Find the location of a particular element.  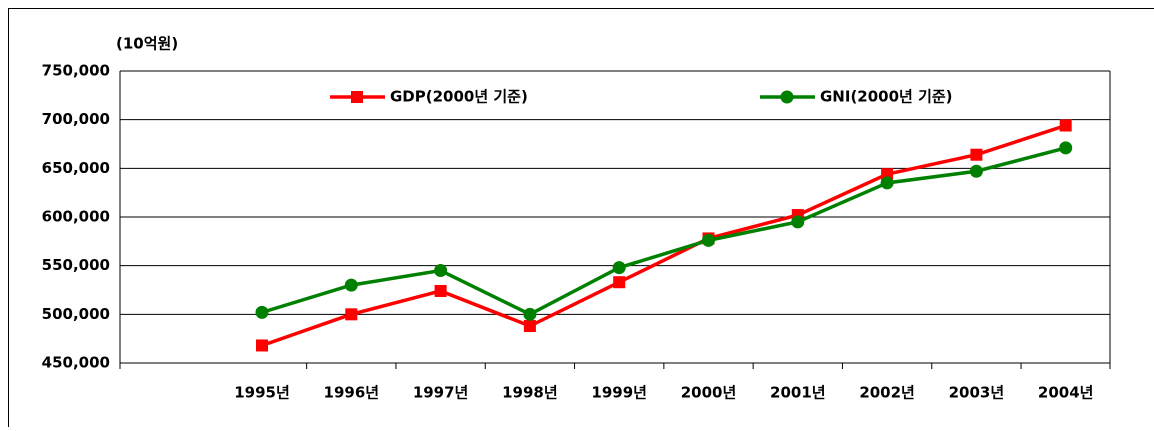

y-unit-label: (10억원) is located at coordinates (147, 44).